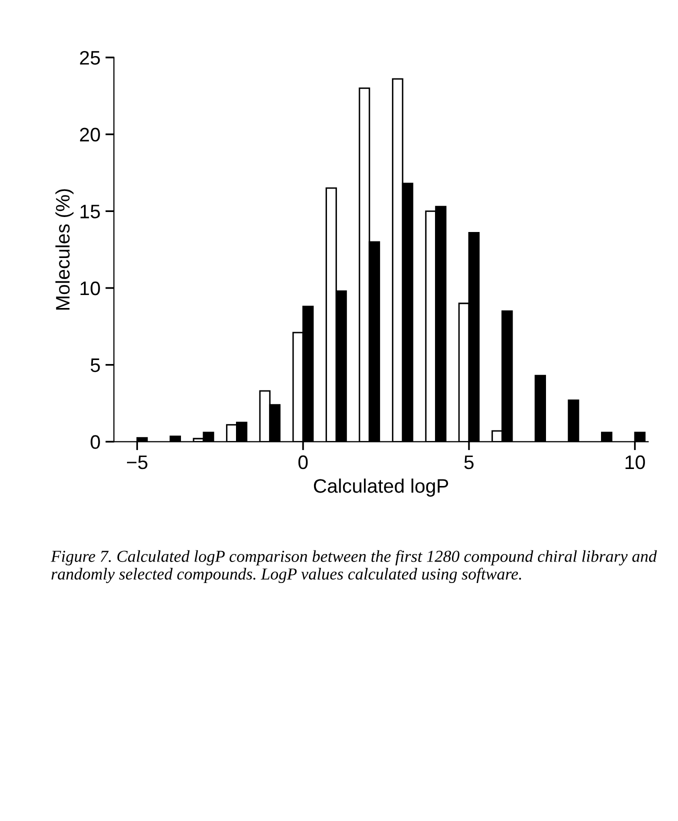 This screenshot has width=678, height=821. Describe the element at coordinates (635, 462) in the screenshot. I see `x-tick-label: 10` at that location.